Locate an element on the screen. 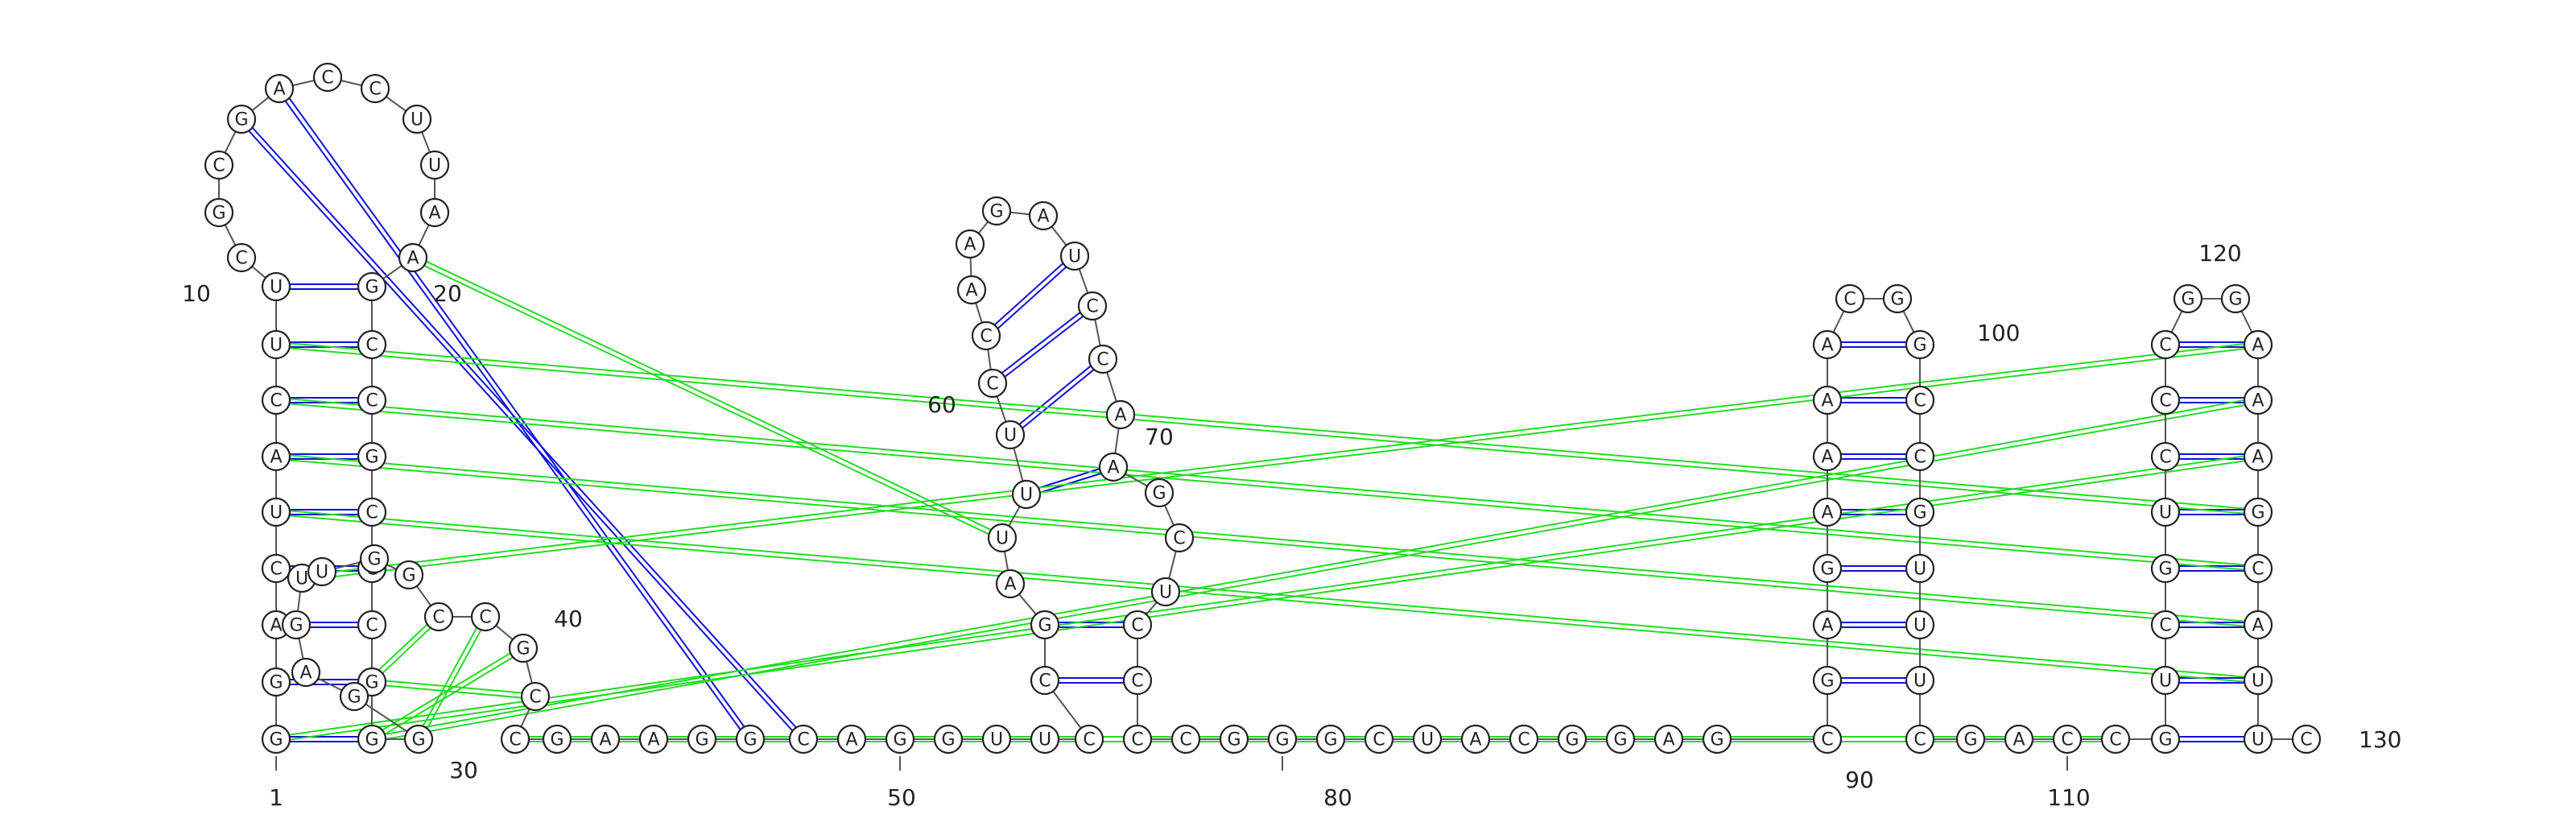 This screenshot has height=835, width=2576. nucleotide-11: G is located at coordinates (219, 212).